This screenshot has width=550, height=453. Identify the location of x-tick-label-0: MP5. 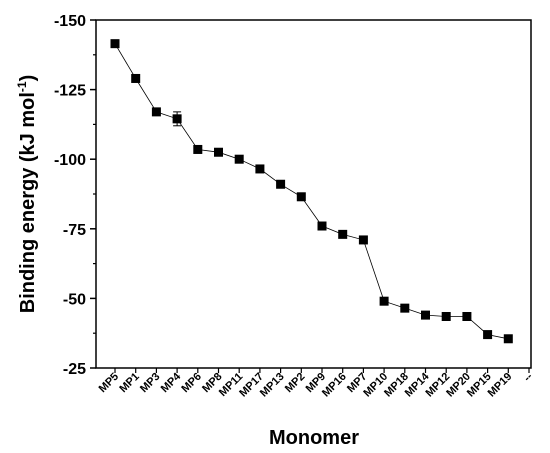
(109, 383).